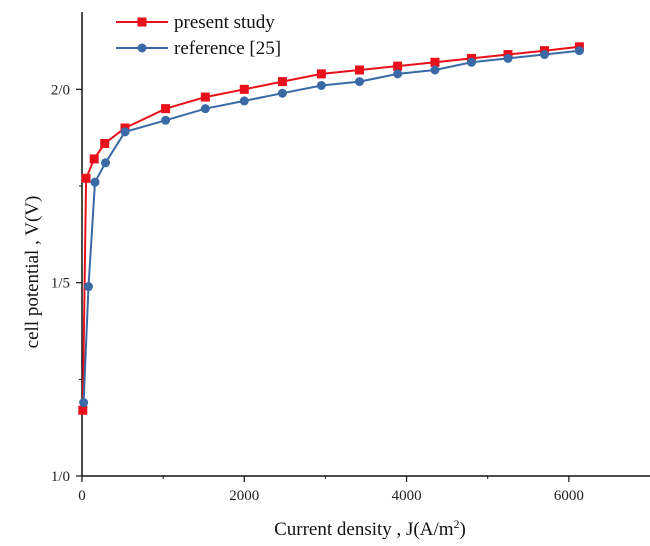 The width and height of the screenshot is (650, 546). I want to click on y-axis-title: cell potential , V(V), so click(32, 272).